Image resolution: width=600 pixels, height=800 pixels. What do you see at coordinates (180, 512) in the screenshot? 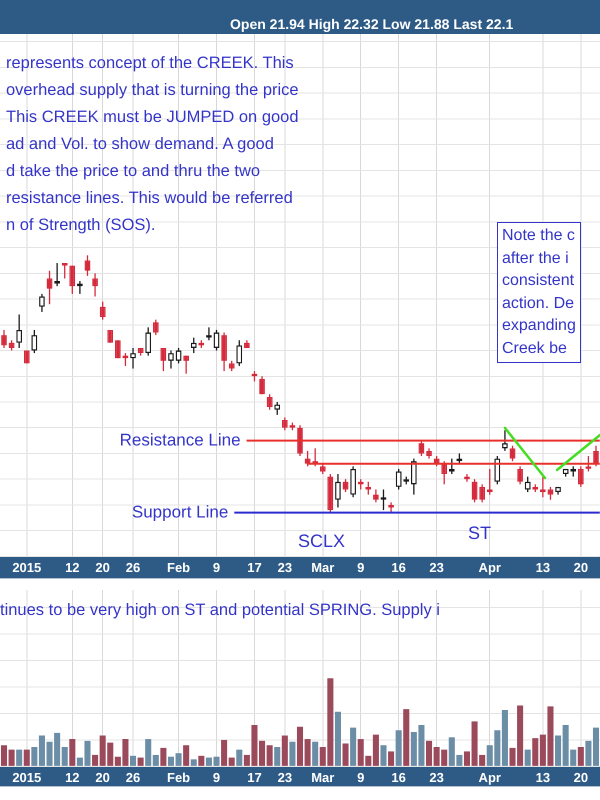
I see `ref-line-label: Support Line` at bounding box center [180, 512].